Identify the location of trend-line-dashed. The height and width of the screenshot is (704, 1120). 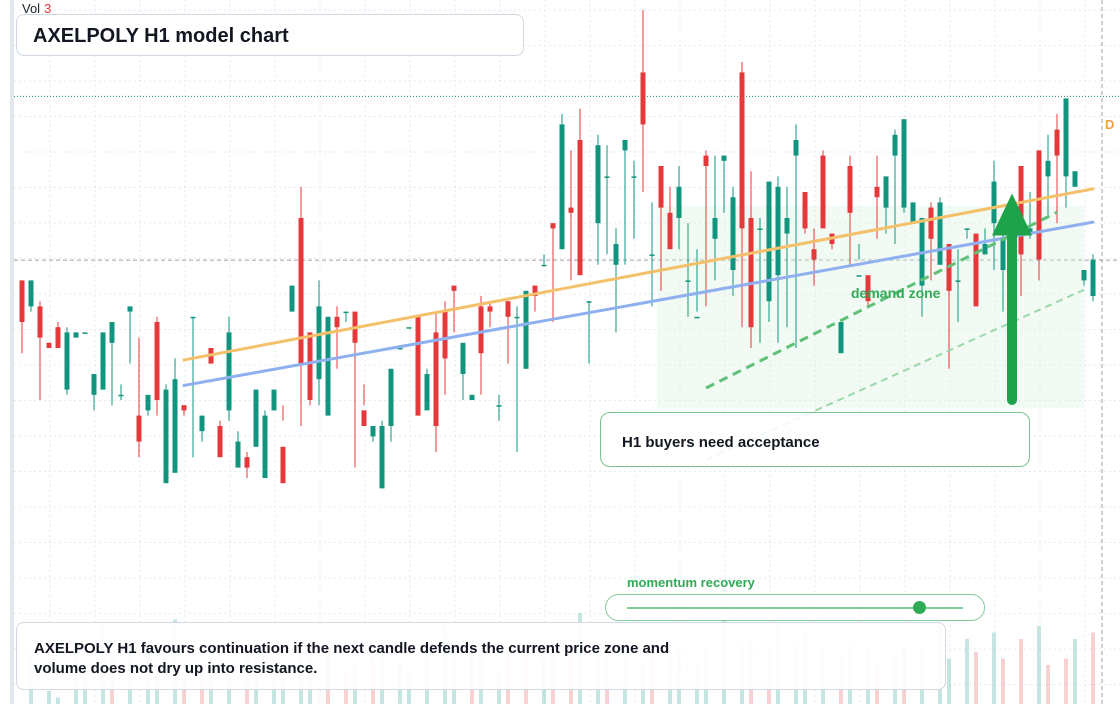
(881, 300).